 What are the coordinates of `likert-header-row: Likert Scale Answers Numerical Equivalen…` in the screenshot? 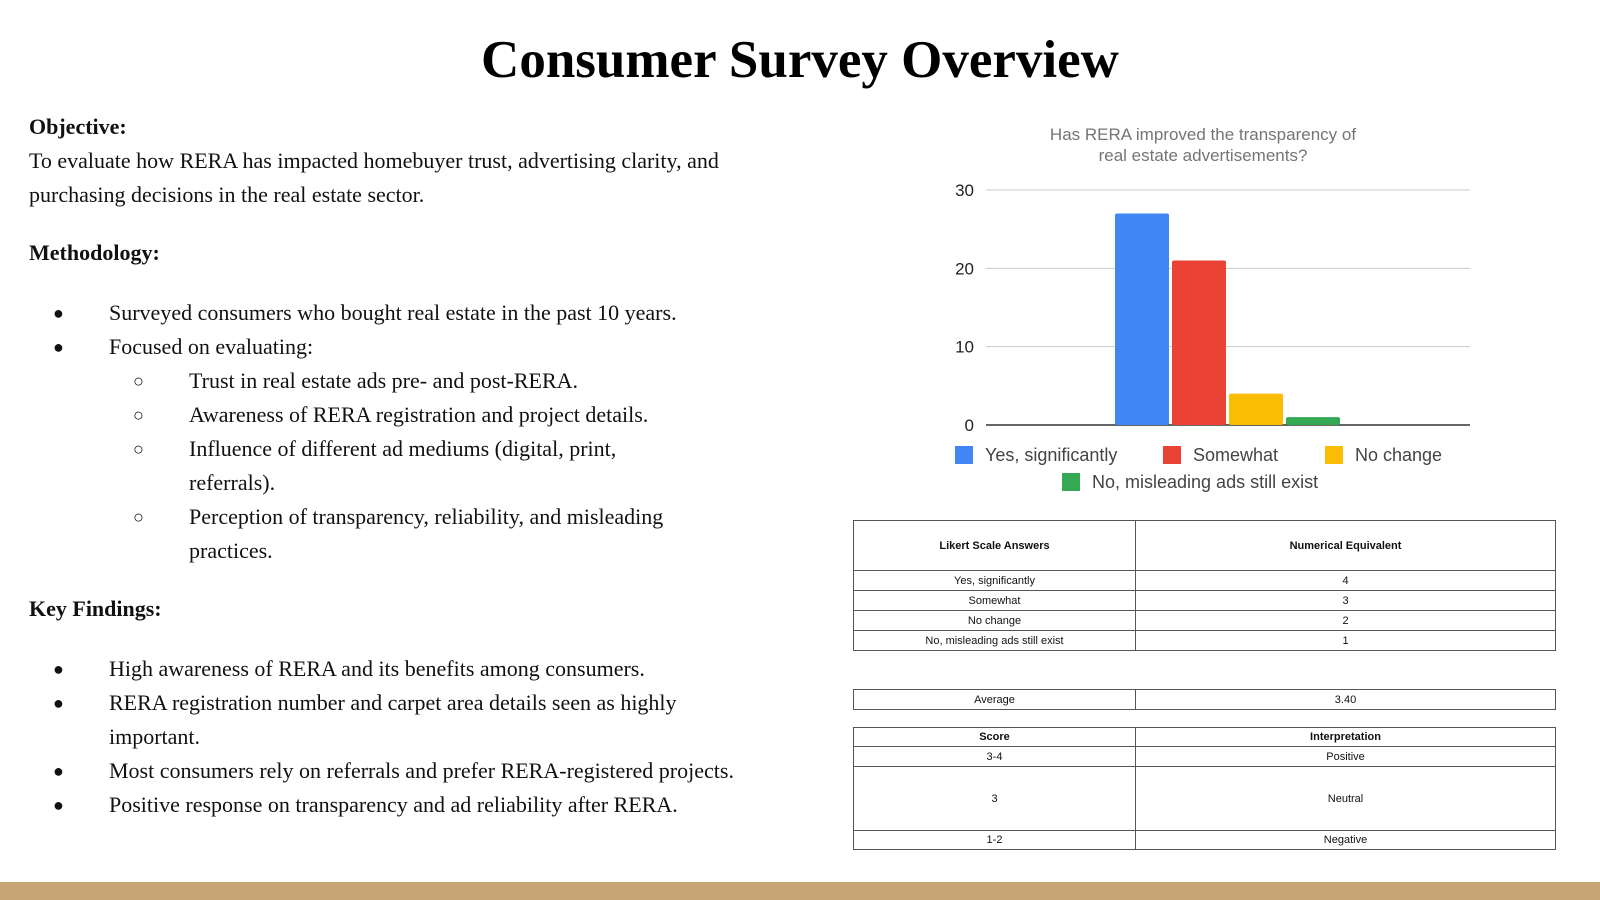 It's located at (1204, 545).